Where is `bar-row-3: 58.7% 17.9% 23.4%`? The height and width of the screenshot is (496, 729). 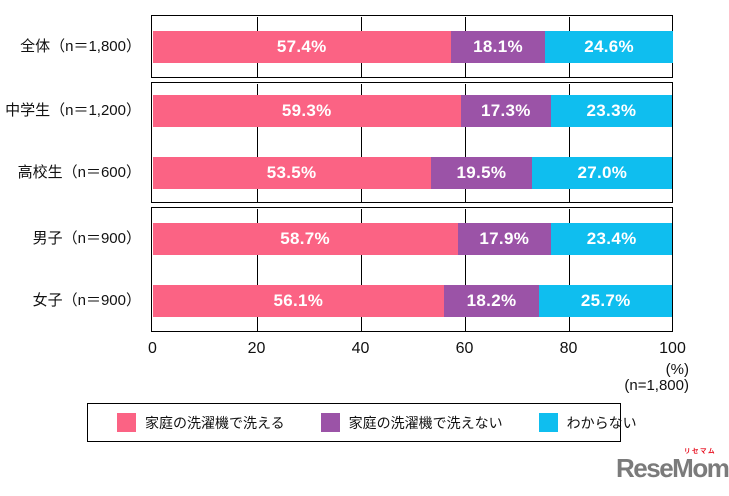
bar-row-3: 58.7% 17.9% 23.4% is located at coordinates (412, 239).